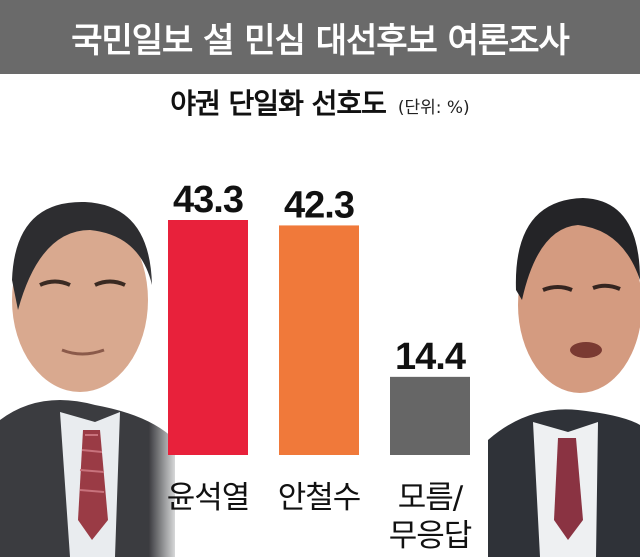 The height and width of the screenshot is (557, 640). Describe the element at coordinates (433, 108) in the screenshot. I see `unit-label: (단위: %)` at that location.